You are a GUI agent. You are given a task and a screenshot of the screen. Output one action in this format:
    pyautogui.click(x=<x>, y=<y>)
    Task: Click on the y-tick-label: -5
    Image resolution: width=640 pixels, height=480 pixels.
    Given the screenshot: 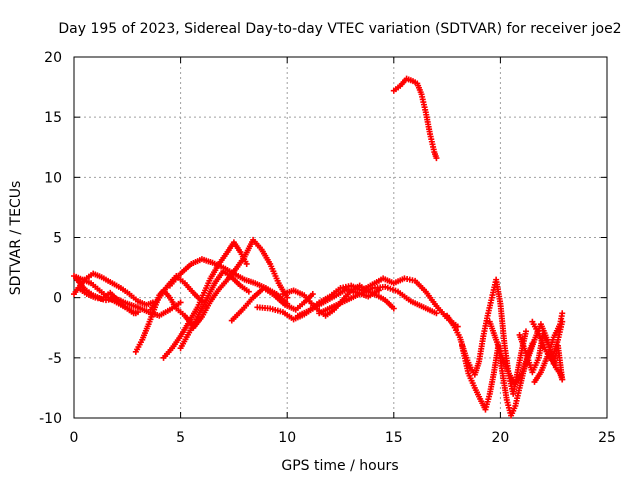 What is the action you would take?
    pyautogui.click(x=55, y=359)
    